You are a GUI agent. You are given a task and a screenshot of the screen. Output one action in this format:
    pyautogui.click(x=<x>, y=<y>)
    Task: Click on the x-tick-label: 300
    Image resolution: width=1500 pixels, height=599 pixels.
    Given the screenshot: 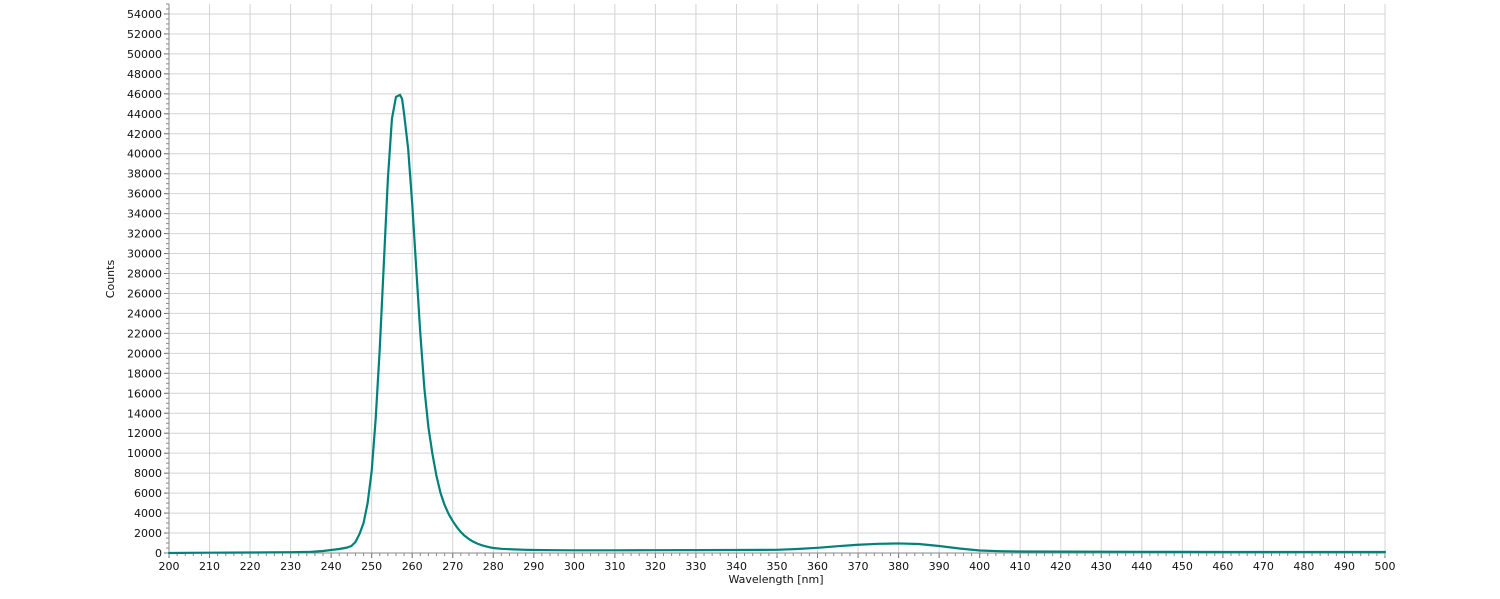 What is the action you would take?
    pyautogui.click(x=574, y=566)
    